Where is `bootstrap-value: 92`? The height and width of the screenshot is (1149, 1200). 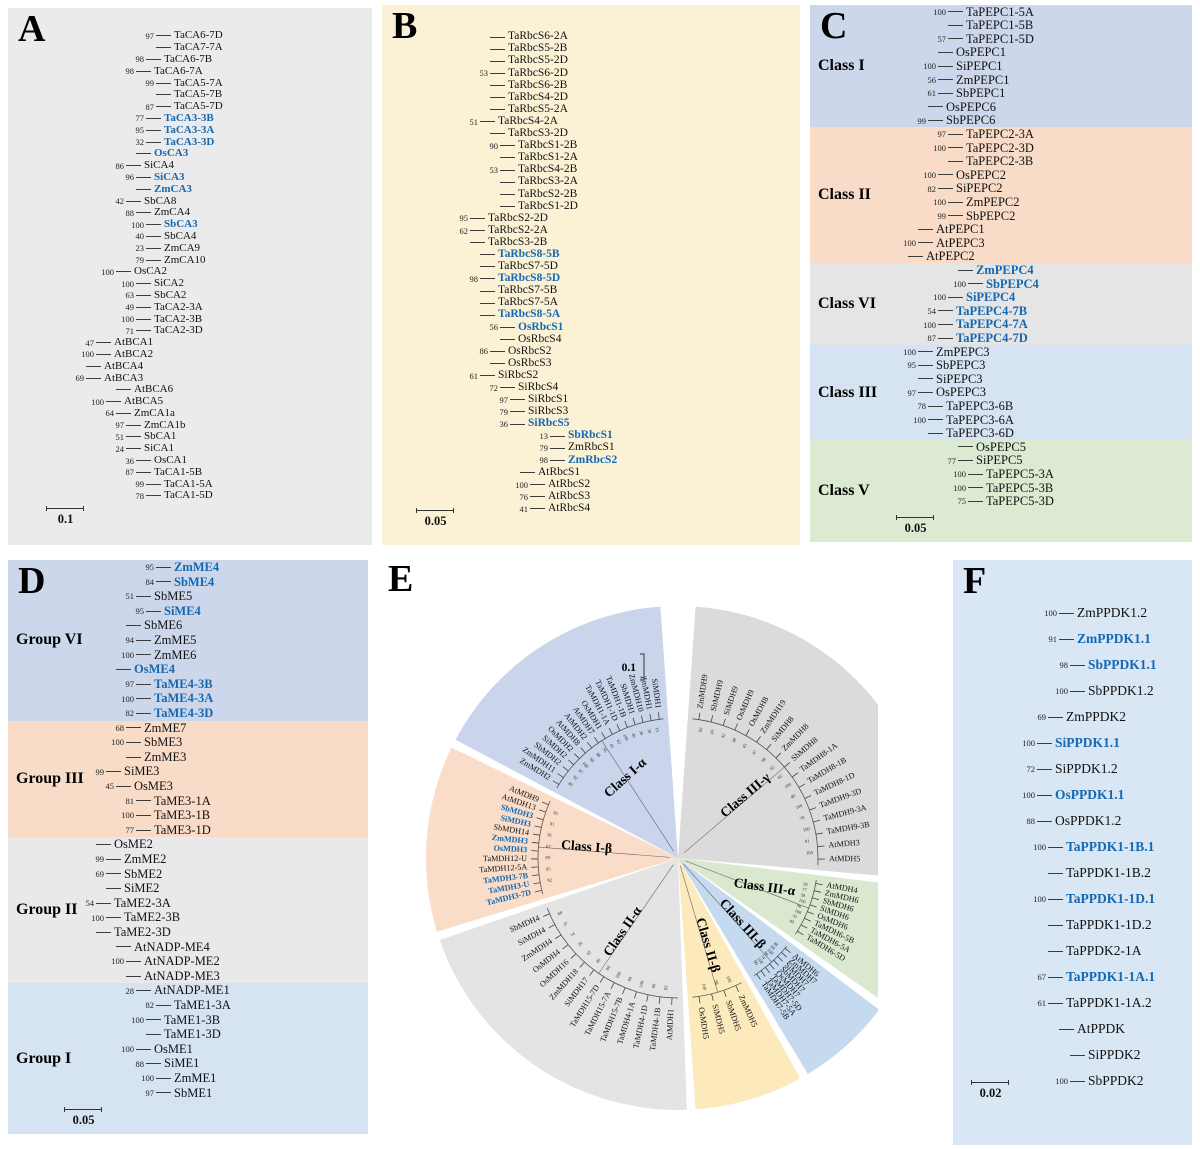 bootstrap-value: 92 is located at coordinates (575, 777).